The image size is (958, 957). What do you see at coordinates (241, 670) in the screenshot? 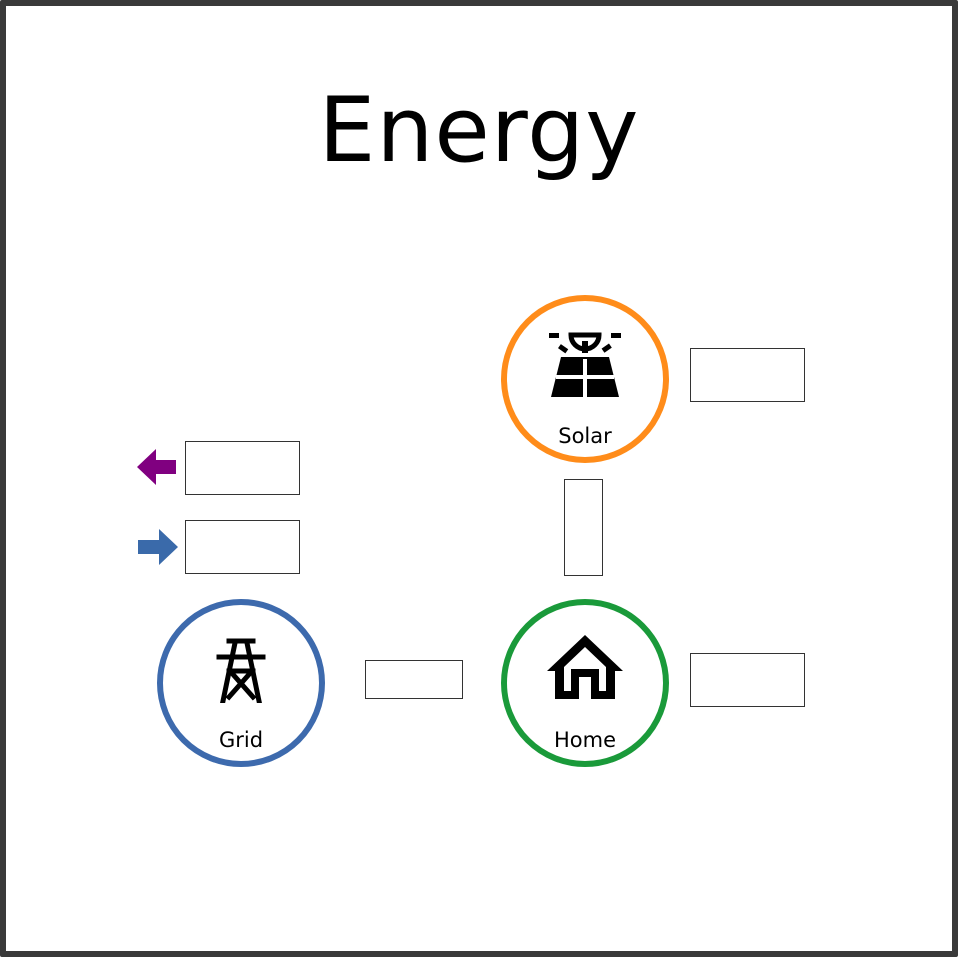
I see `transmission-tower-icon` at bounding box center [241, 670].